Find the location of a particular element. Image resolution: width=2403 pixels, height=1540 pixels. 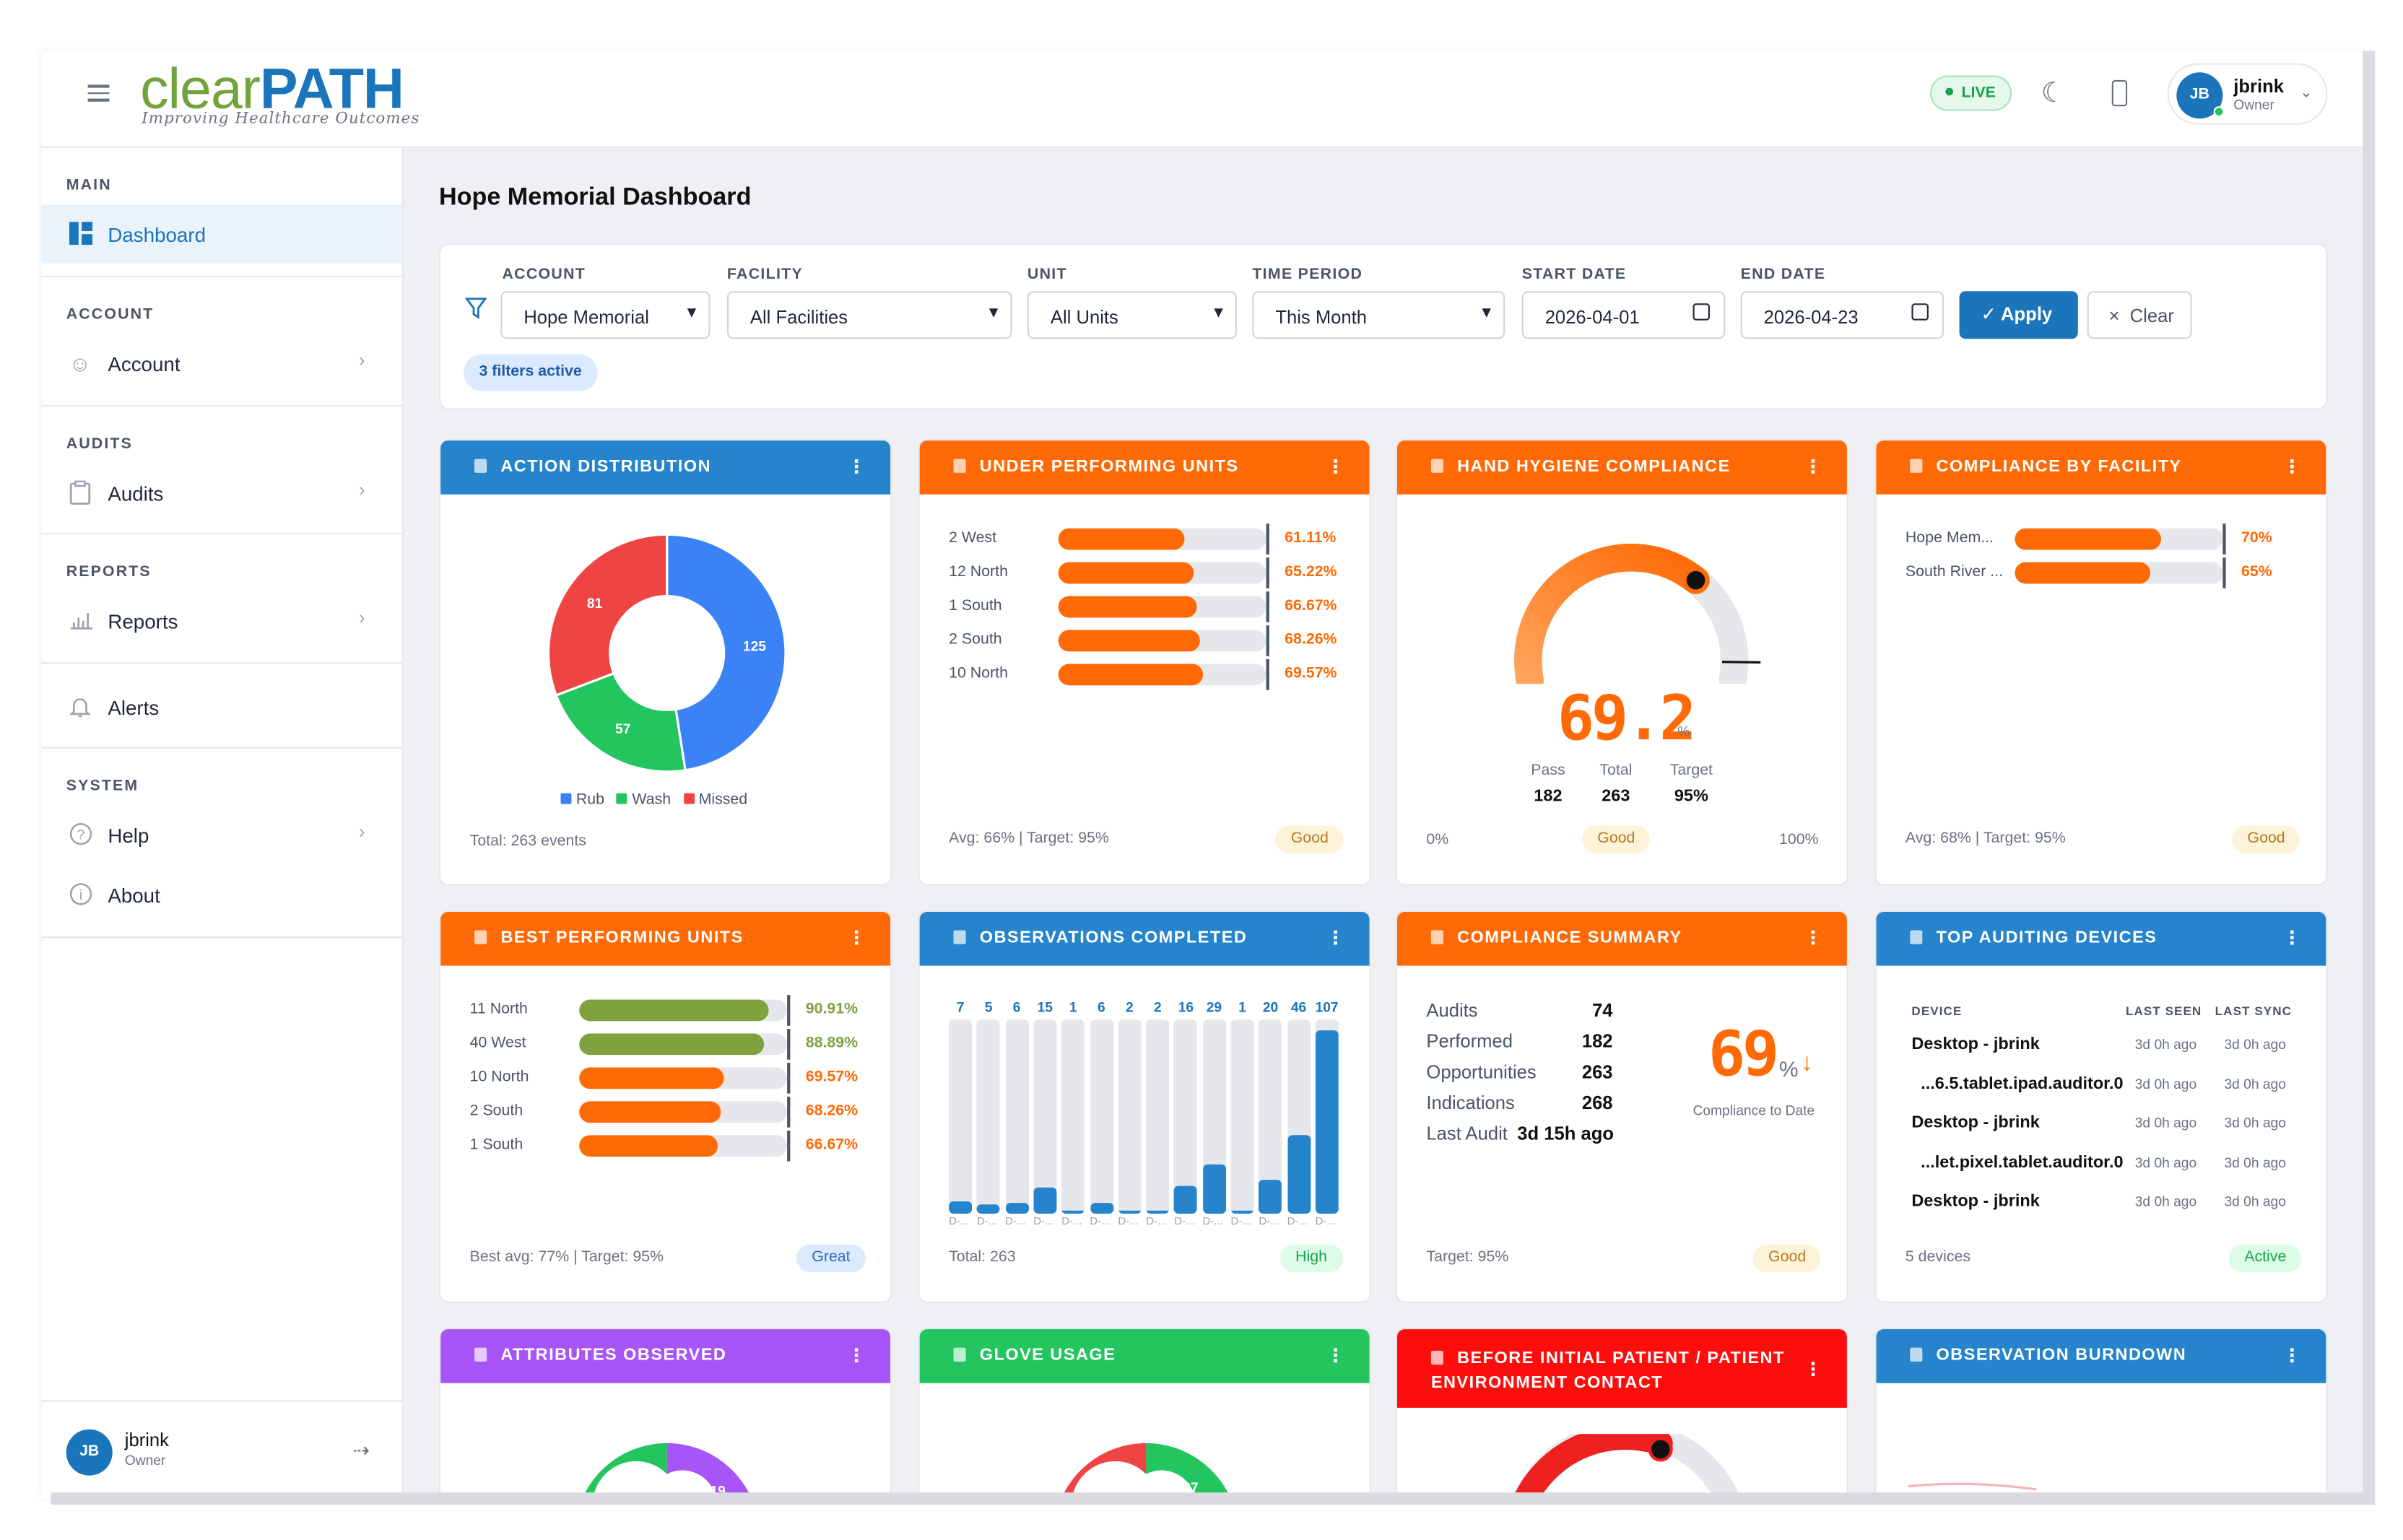

device-icon is located at coordinates (1916, 937).